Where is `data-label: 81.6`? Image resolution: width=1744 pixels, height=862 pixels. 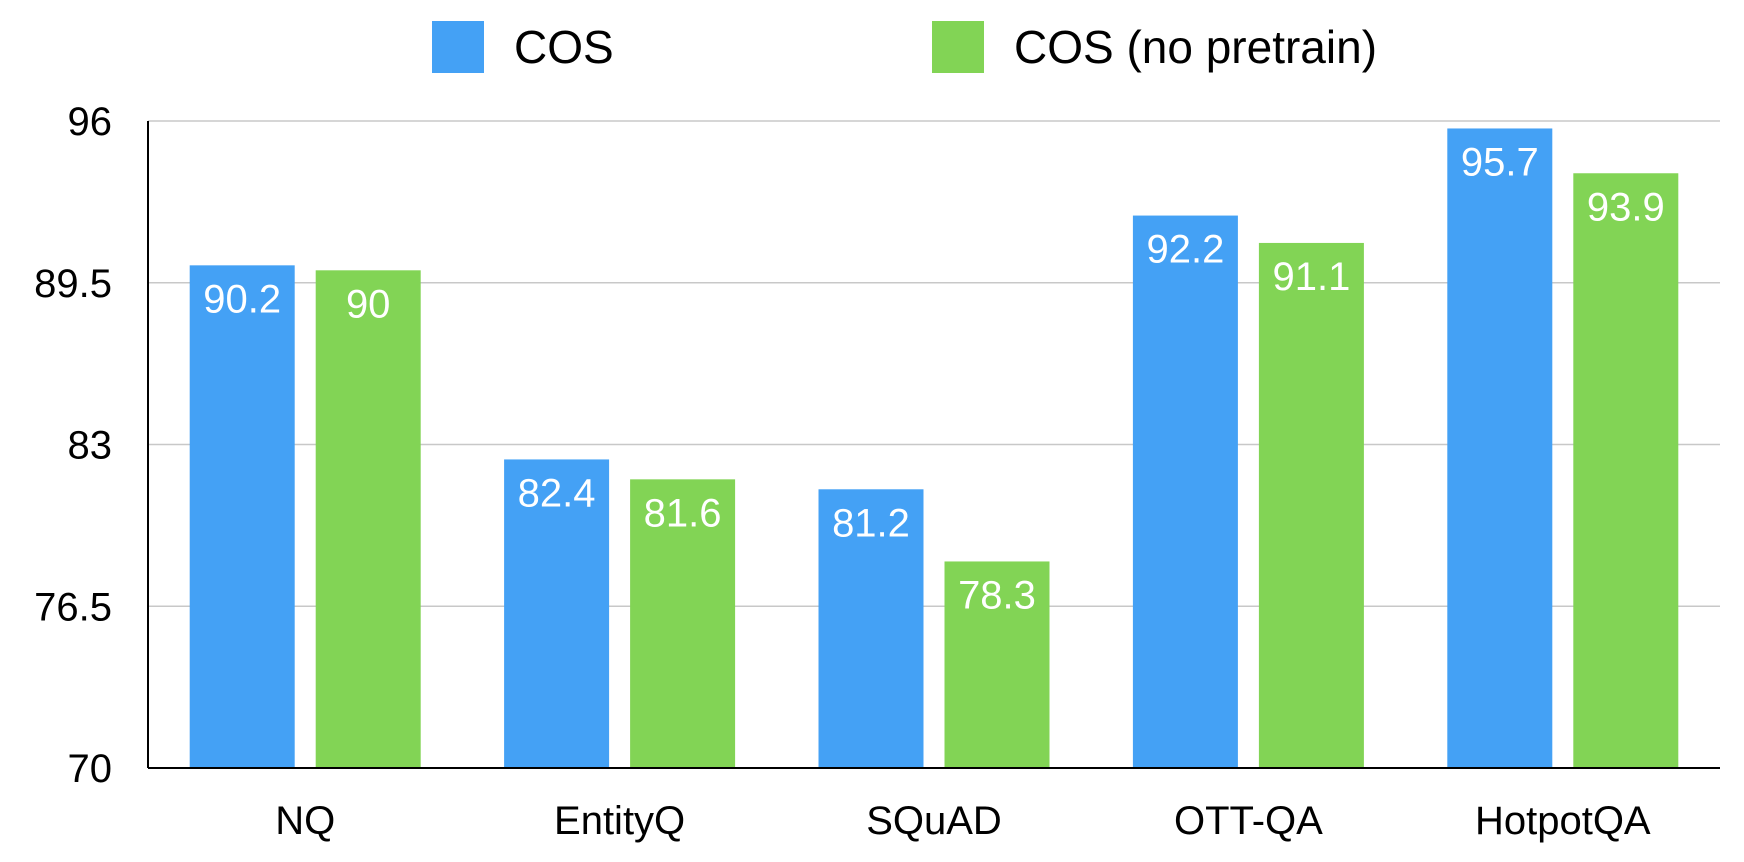
data-label: 81.6 is located at coordinates (683, 513).